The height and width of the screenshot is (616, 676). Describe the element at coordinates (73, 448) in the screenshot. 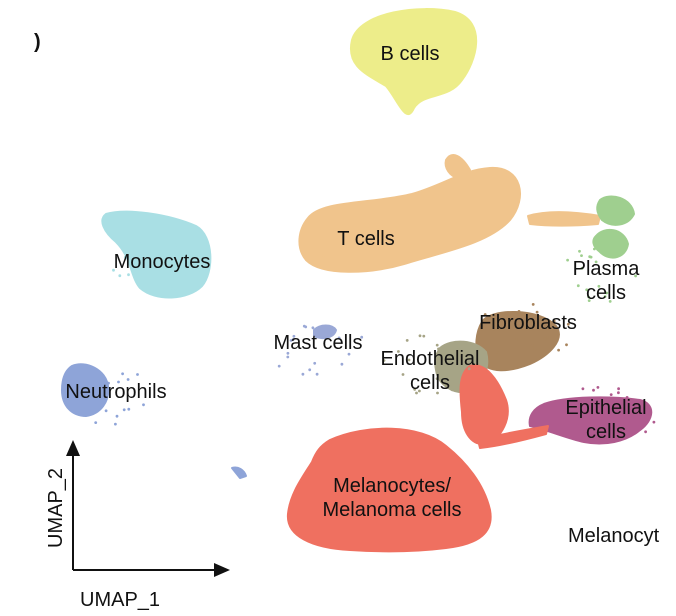

I see `y-axis-arrowhead` at that location.